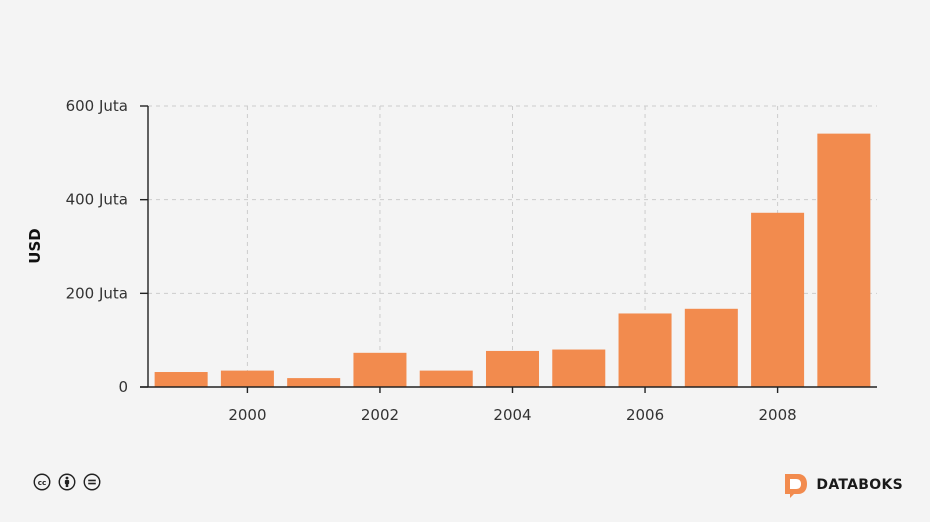  Describe the element at coordinates (123, 387) in the screenshot. I see `y-tick-label: 0` at that location.